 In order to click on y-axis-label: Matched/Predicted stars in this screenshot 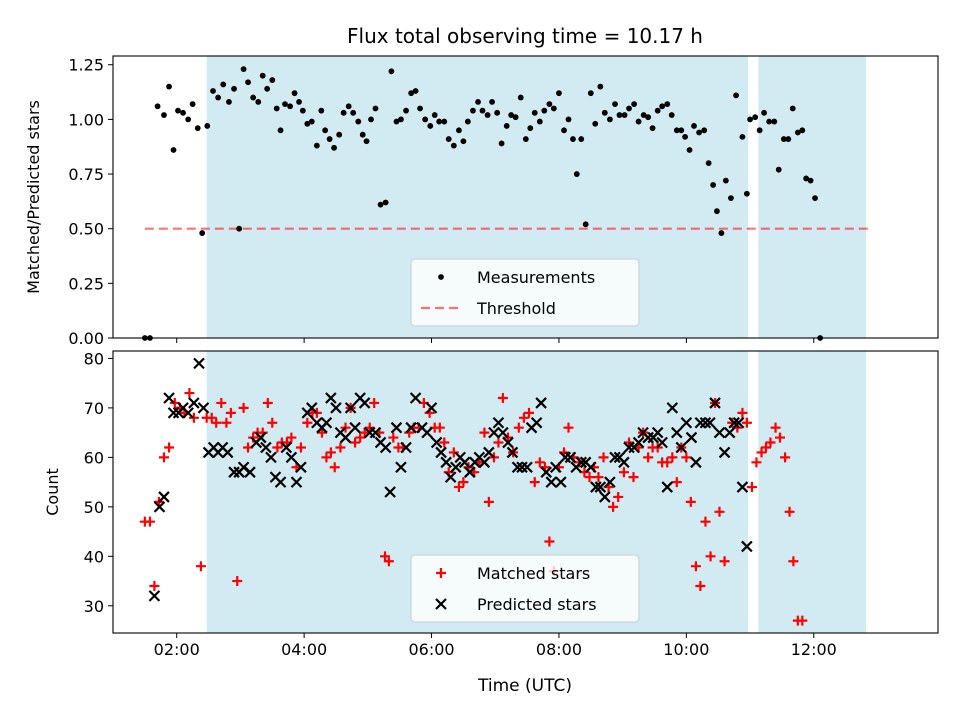, I will do `click(33, 197)`.